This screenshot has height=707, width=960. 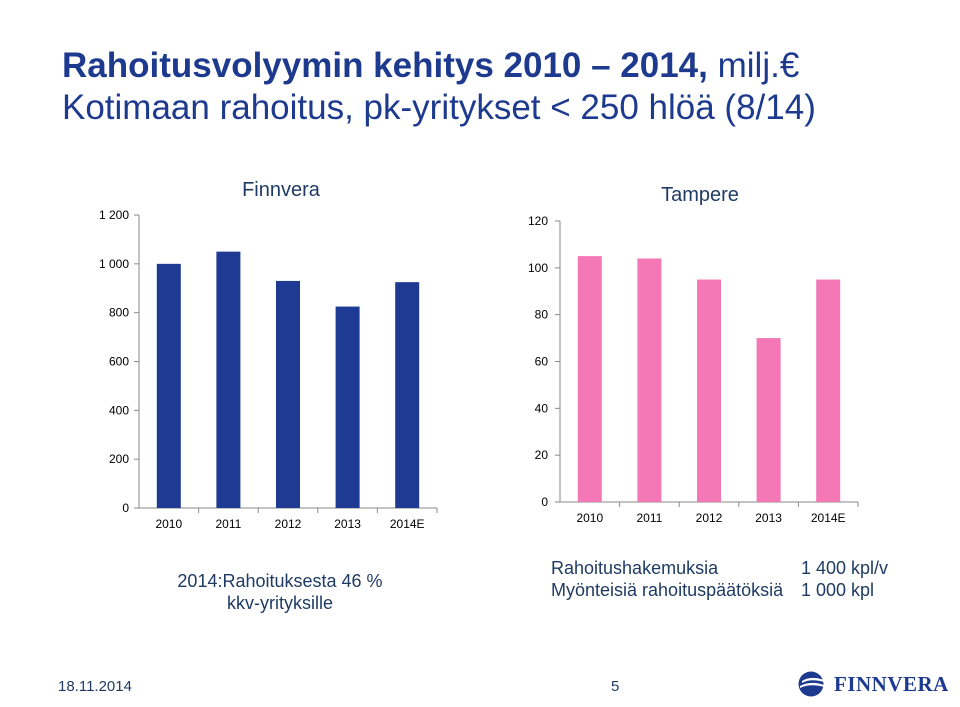 What do you see at coordinates (615, 686) in the screenshot?
I see `page-number: 5` at bounding box center [615, 686].